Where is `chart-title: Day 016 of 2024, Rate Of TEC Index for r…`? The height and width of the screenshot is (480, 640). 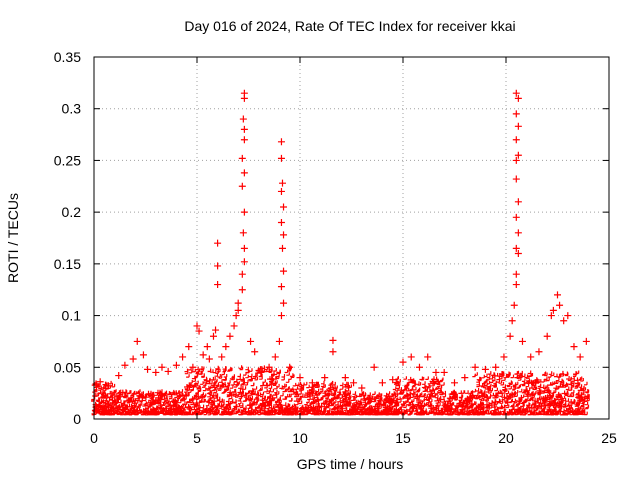
chart-title: Day 016 of 2024, Rate Of TEC Index for r… is located at coordinates (349, 26).